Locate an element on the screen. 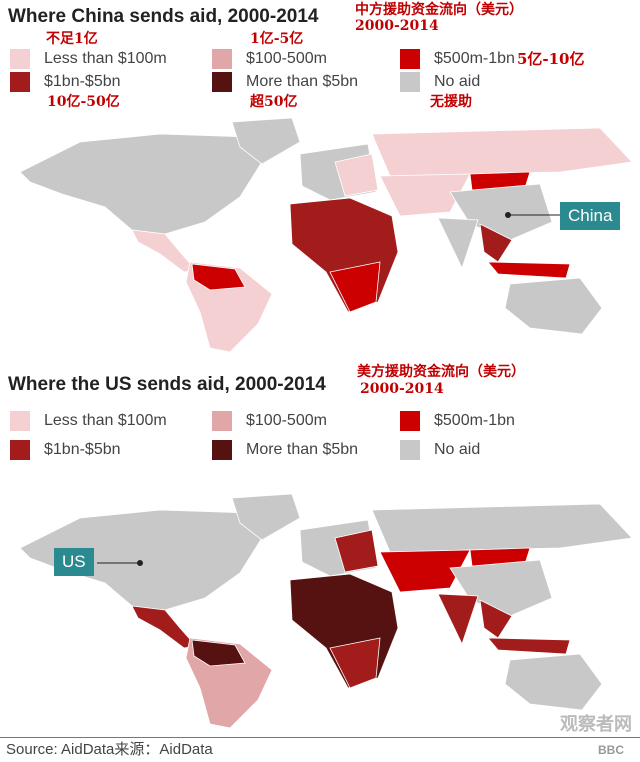 This screenshot has width=640, height=762. us-map-region-indonesia is located at coordinates (529, 646).